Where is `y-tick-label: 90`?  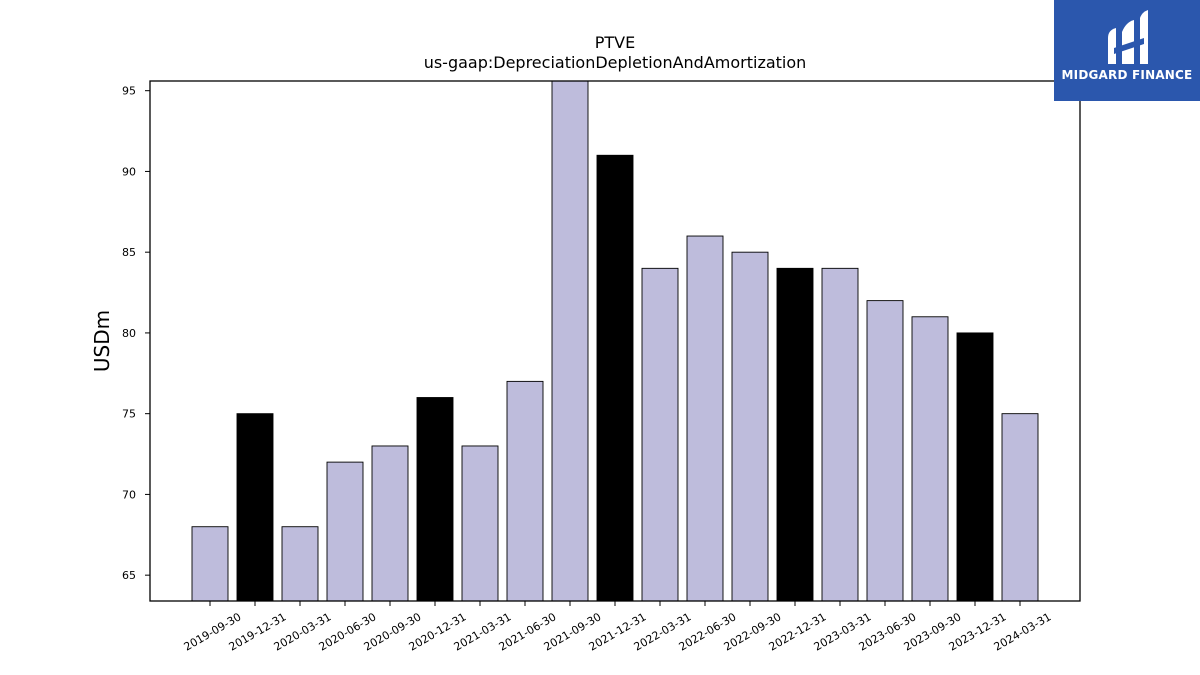 y-tick-label: 90 is located at coordinates (129, 171).